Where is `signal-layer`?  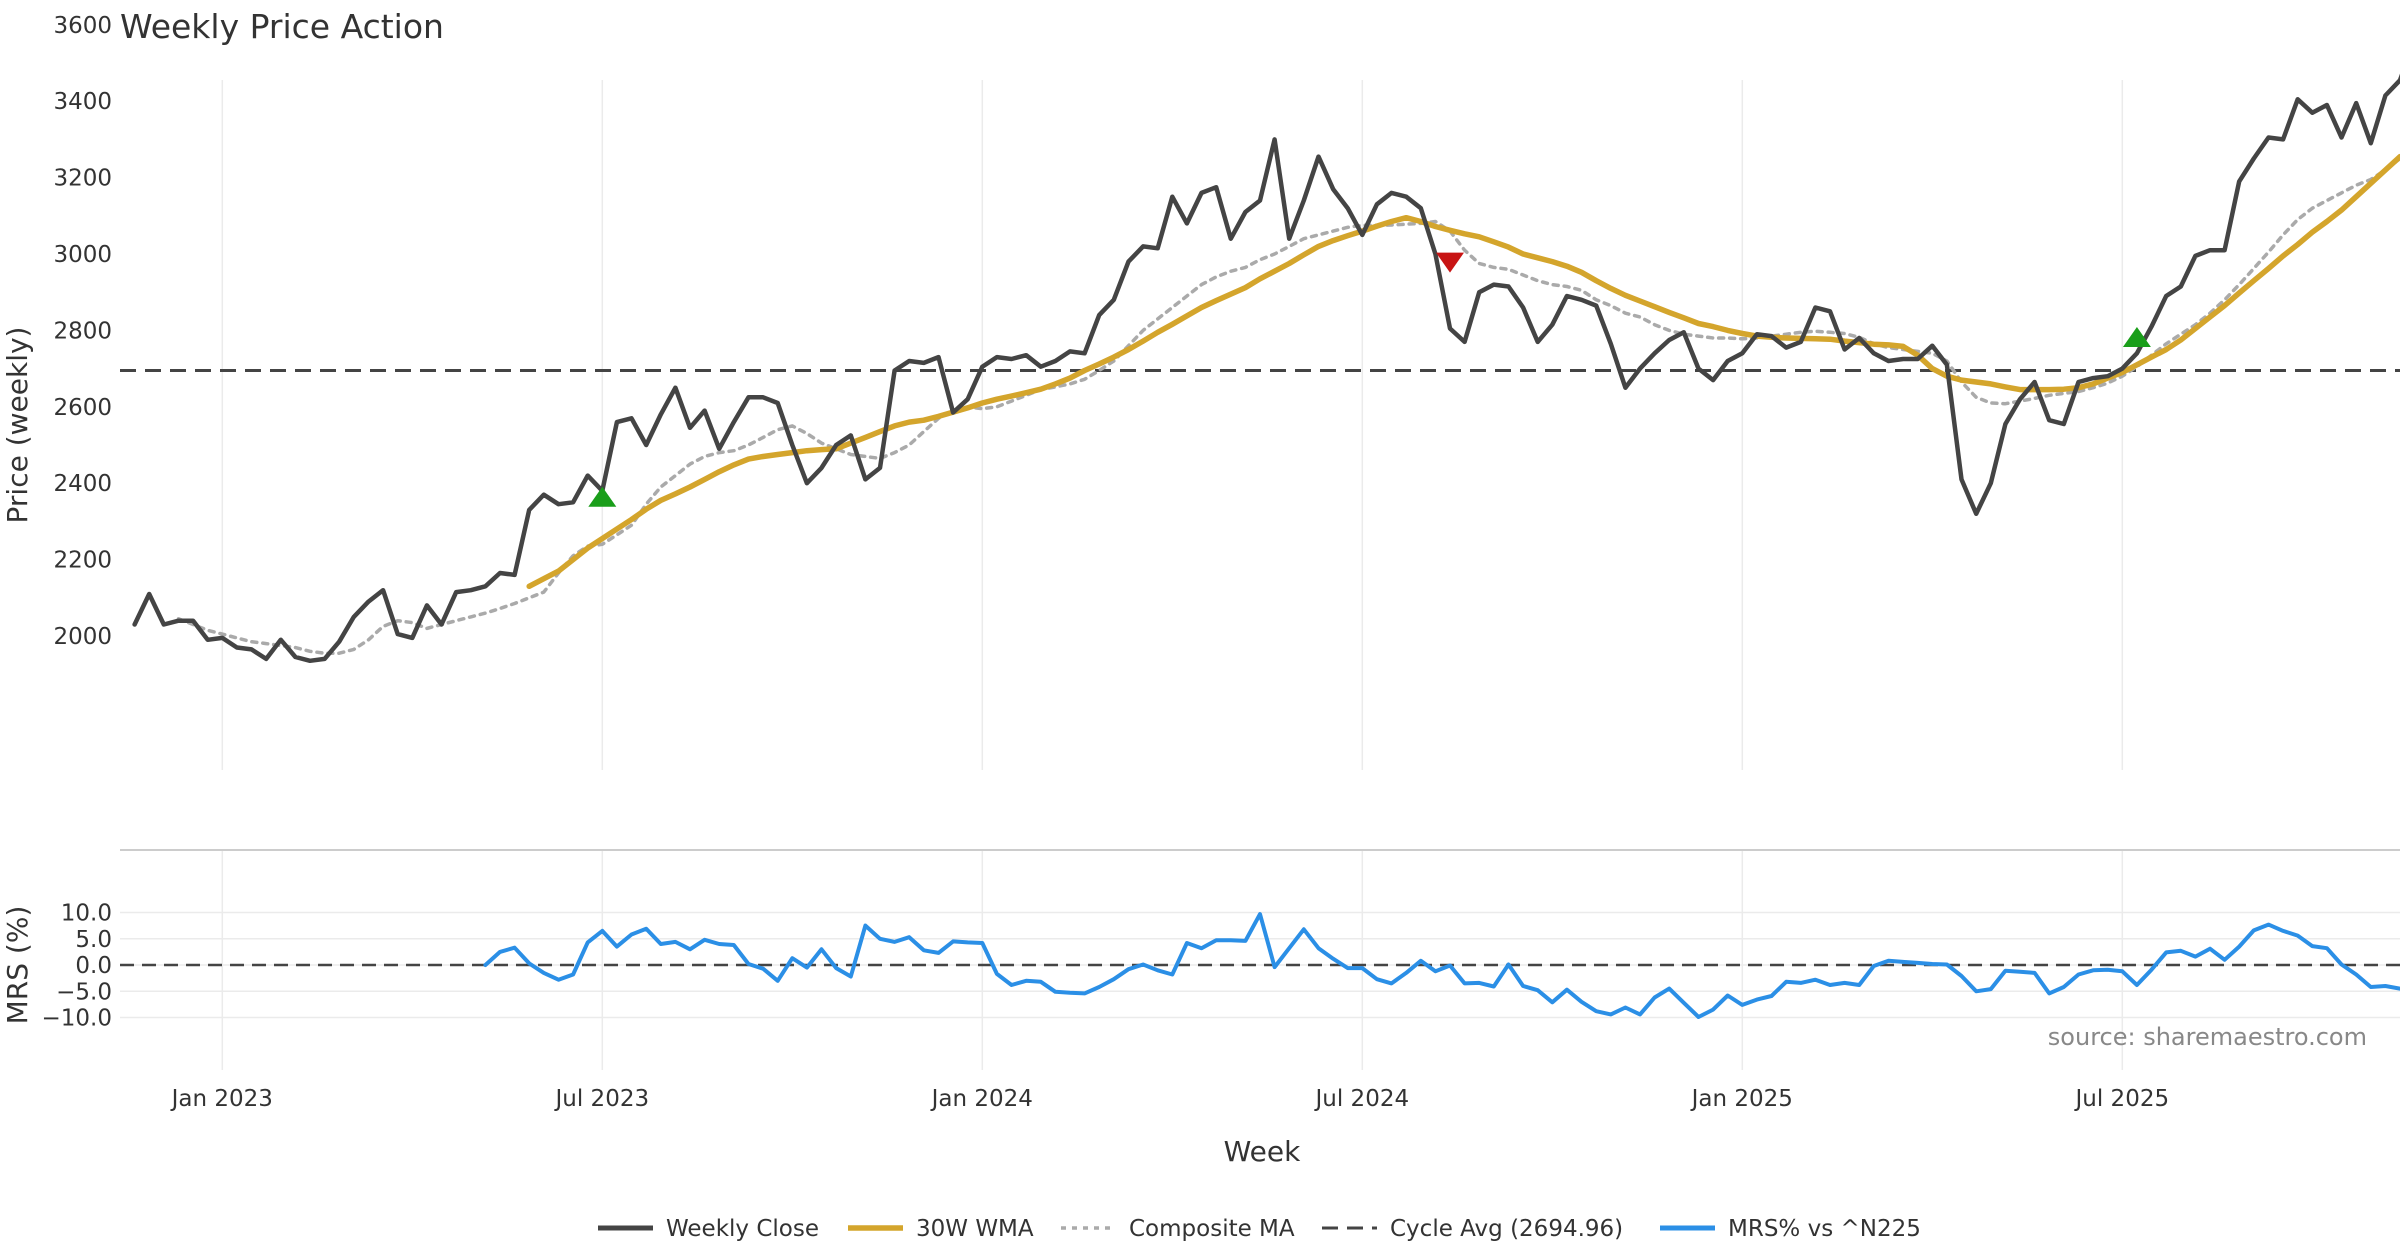 signal-layer is located at coordinates (1369, 379).